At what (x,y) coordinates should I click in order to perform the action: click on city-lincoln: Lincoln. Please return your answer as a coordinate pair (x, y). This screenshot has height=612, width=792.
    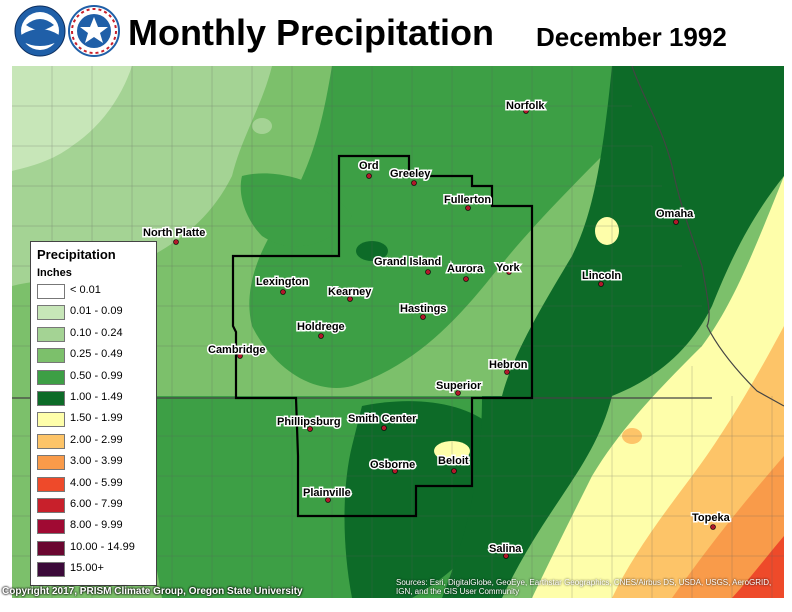
    Looking at the image, I should click on (602, 278).